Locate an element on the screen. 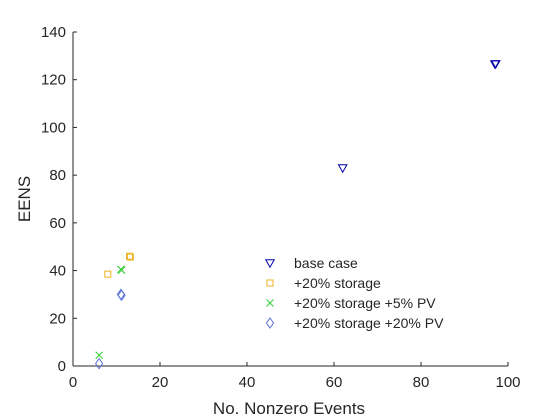  x-tick-label: 80 is located at coordinates (421, 382).